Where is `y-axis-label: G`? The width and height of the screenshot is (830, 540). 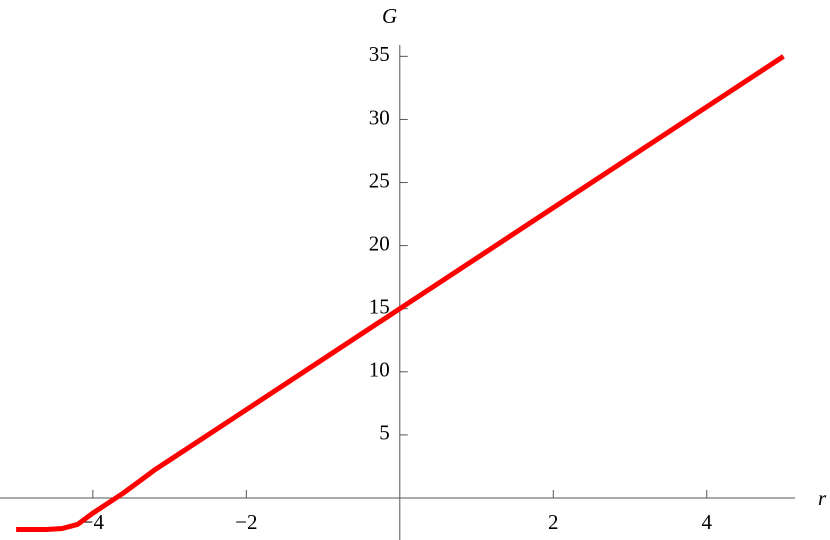
y-axis-label: G is located at coordinates (389, 16).